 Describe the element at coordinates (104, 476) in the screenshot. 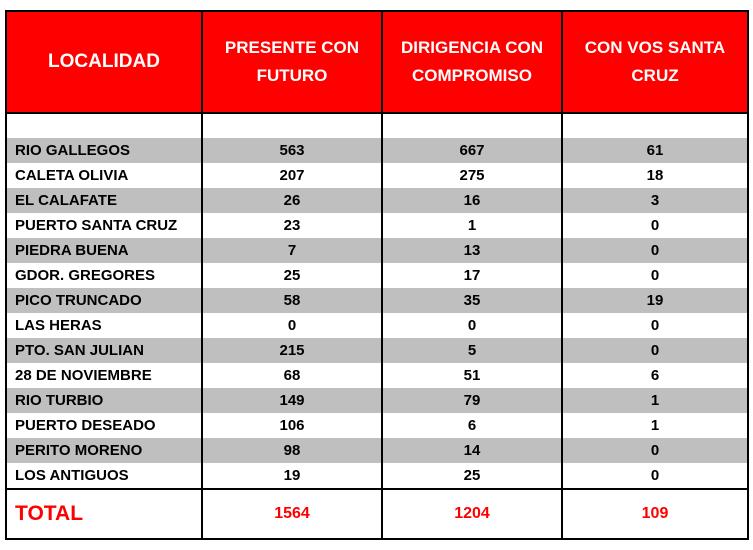

I see `locality-cell: LOS ANTIGUOS` at that location.